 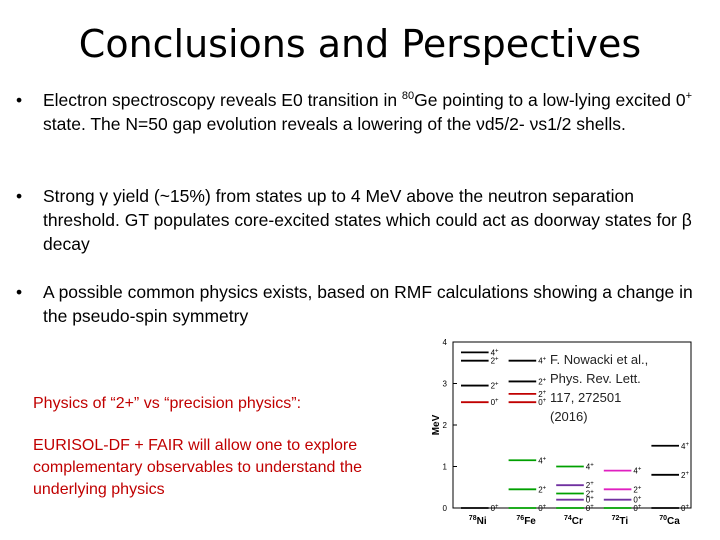 What do you see at coordinates (445, 467) in the screenshot?
I see `y-tick-label: 1` at bounding box center [445, 467].